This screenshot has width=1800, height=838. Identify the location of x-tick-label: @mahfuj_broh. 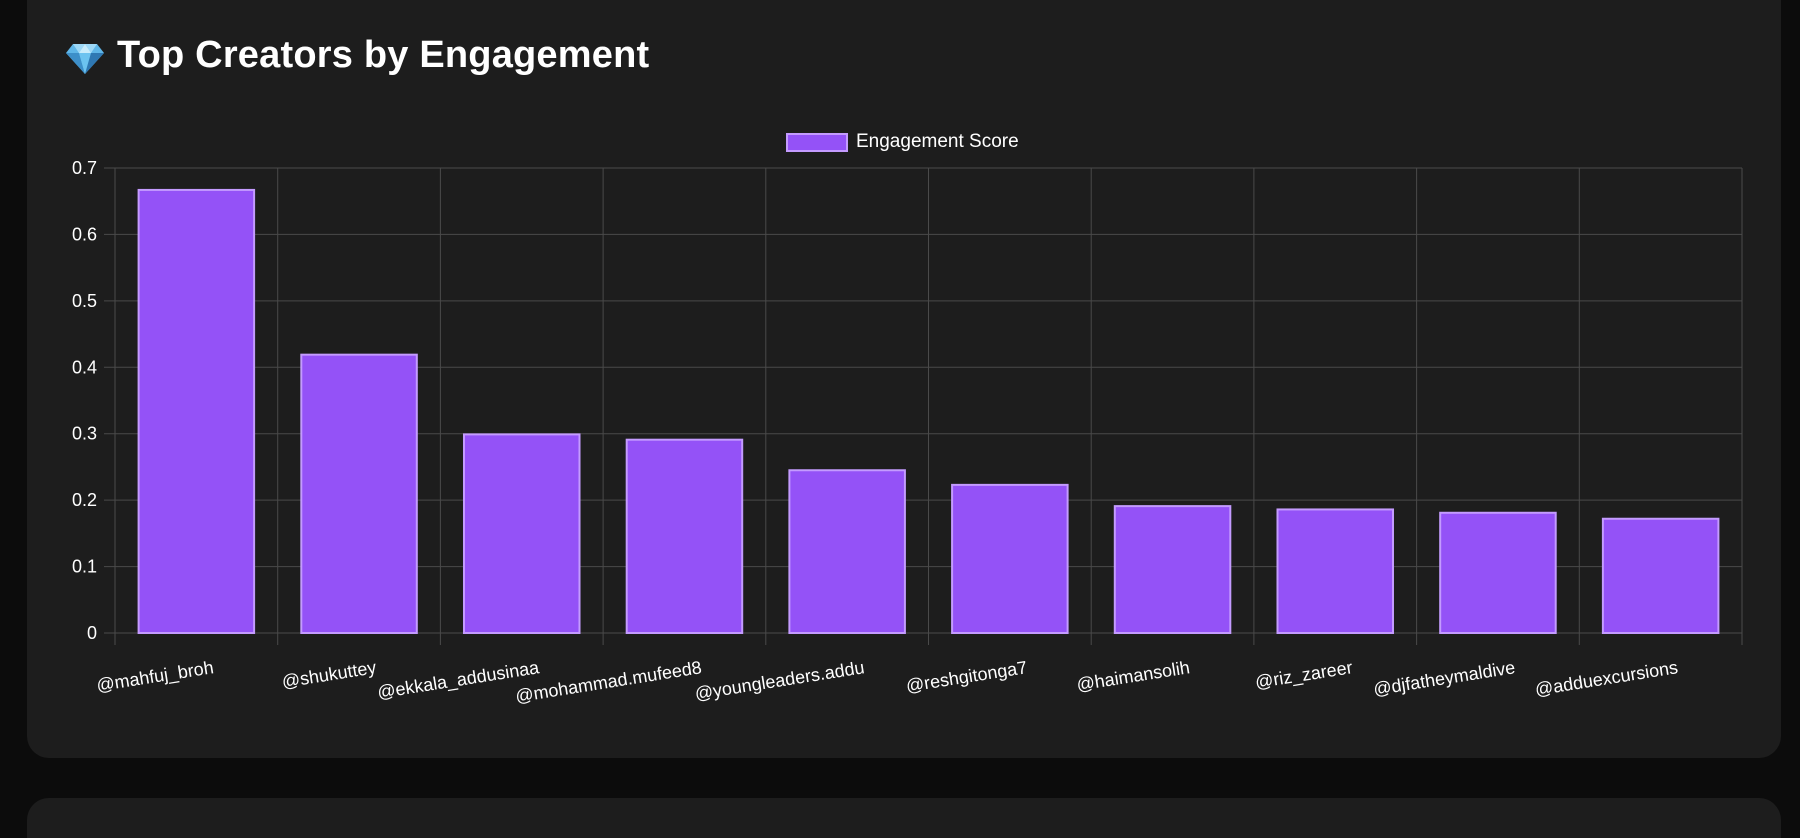
(155, 676).